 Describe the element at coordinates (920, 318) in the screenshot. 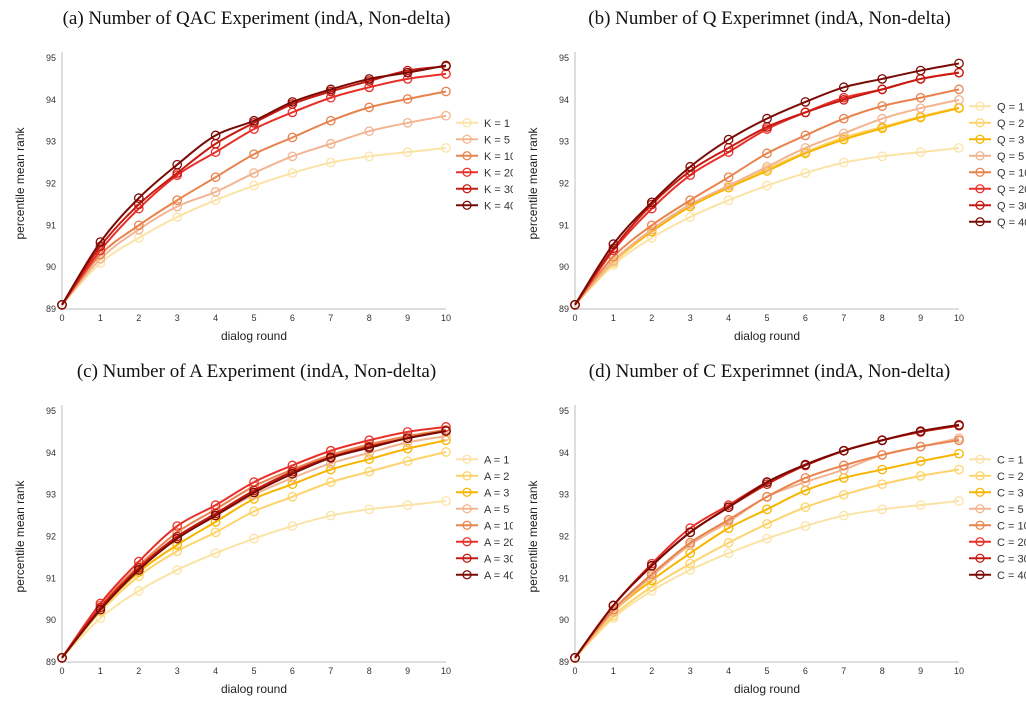

I see `x-tick-label: 9` at that location.